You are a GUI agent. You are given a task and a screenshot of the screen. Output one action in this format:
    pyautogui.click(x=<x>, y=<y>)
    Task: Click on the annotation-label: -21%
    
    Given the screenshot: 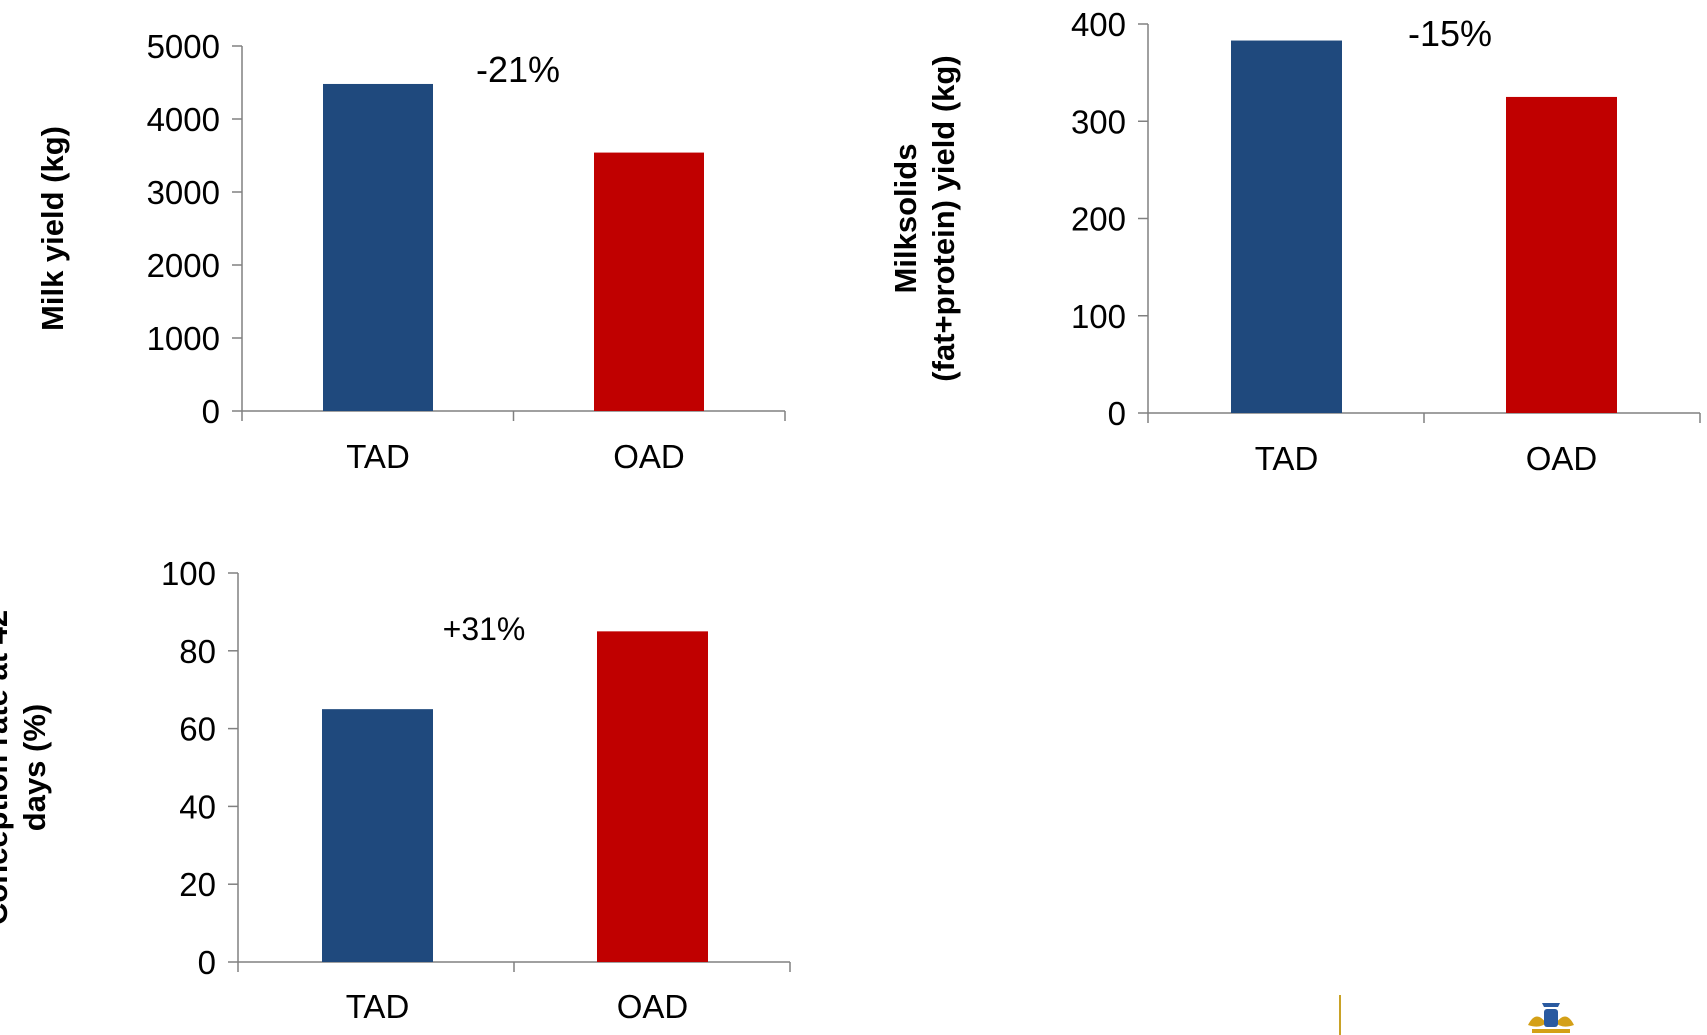 What is the action you would take?
    pyautogui.click(x=518, y=69)
    